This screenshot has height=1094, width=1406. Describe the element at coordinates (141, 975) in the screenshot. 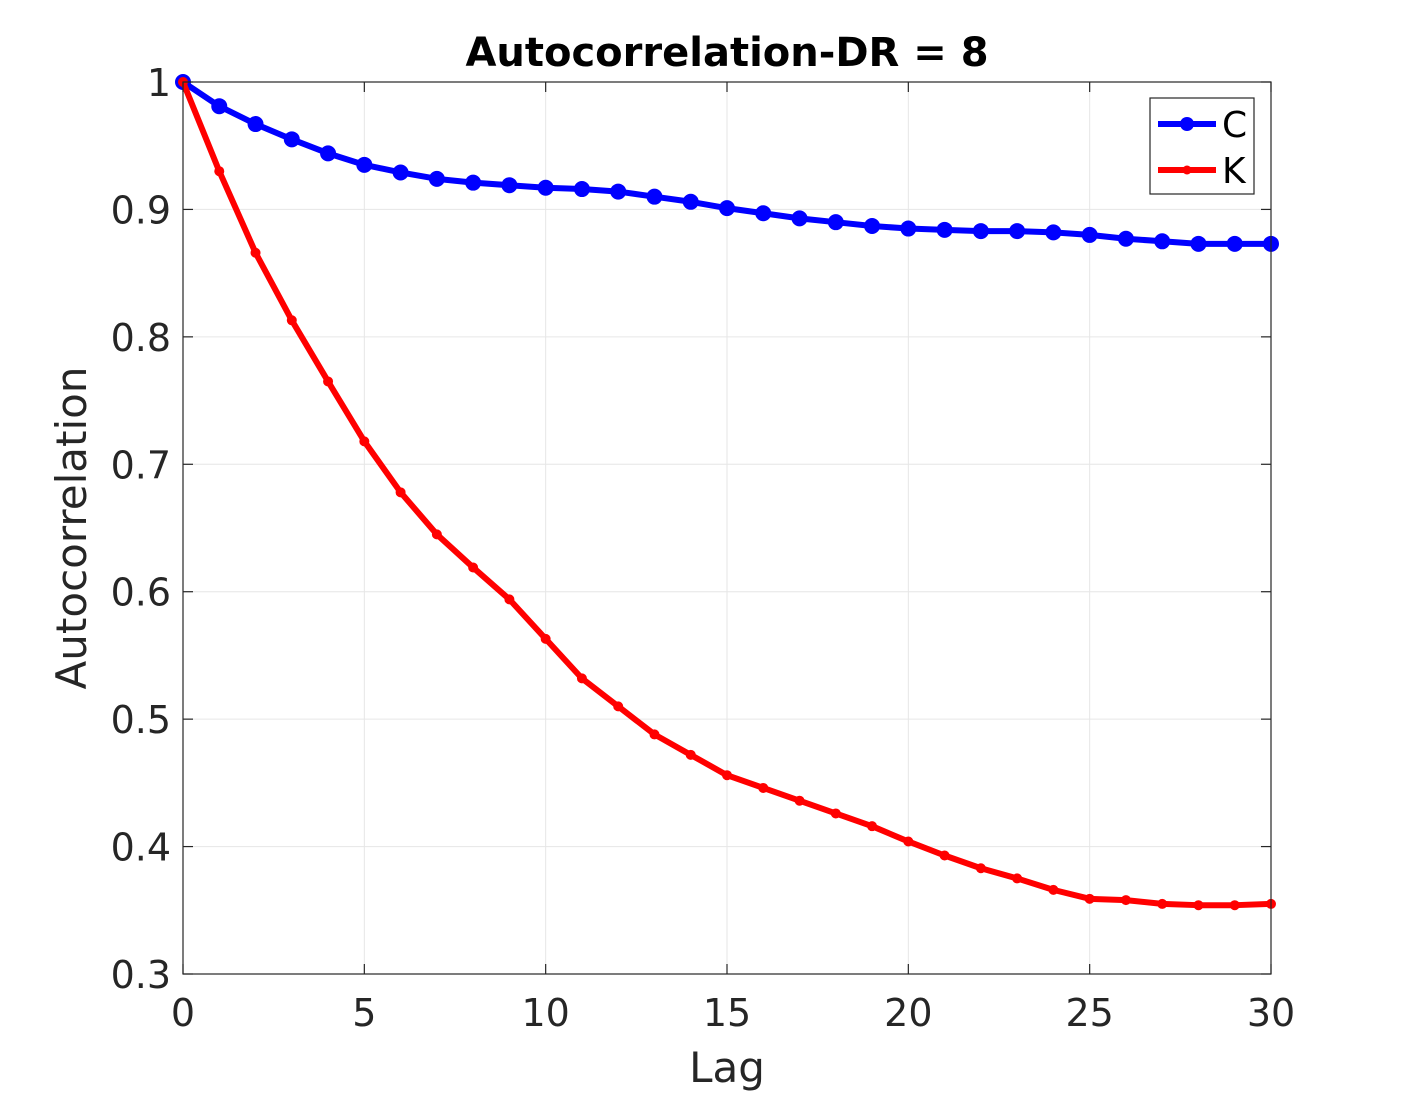

I see `y-tick-label: 0.3` at that location.